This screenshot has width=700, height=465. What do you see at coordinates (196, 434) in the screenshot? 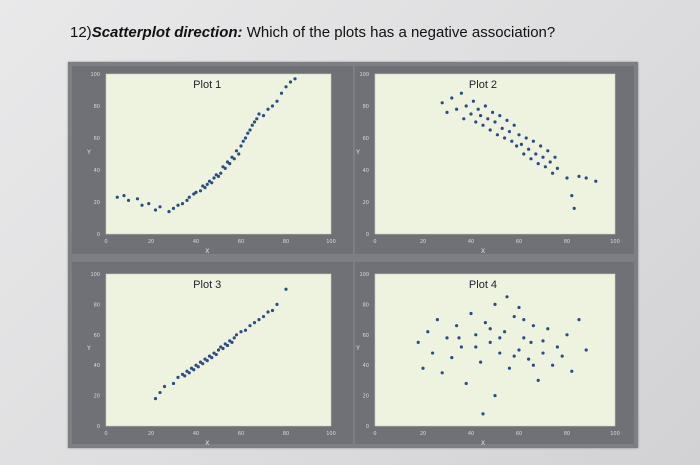
I see `plot-3-x-tick-label: 40` at bounding box center [196, 434].